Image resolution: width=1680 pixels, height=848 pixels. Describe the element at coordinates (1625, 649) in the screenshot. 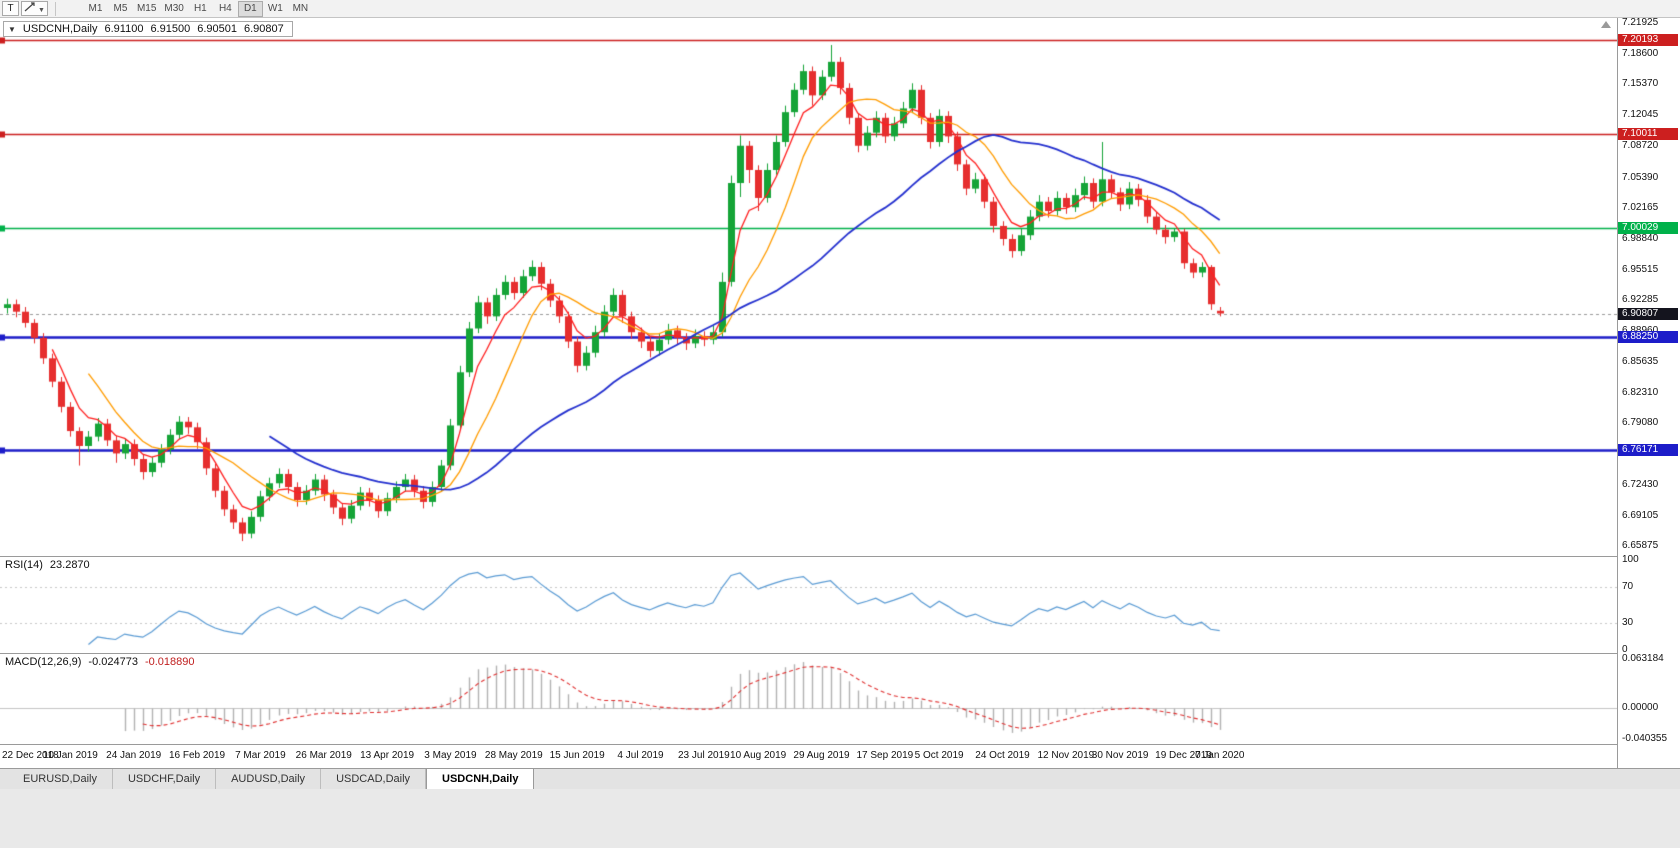

I see `rsi-tick-label: 0` at that location.